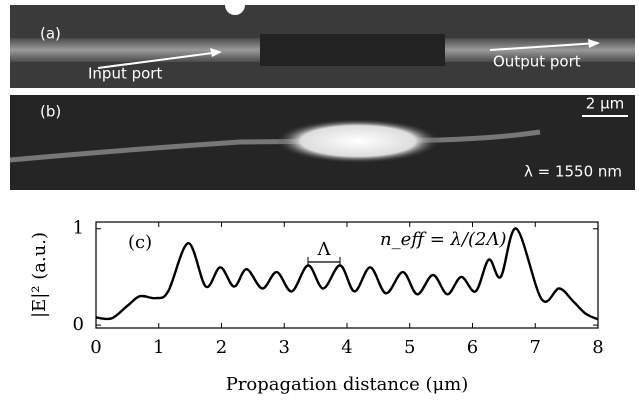 This screenshot has height=416, width=639. Describe the element at coordinates (597, 347) in the screenshot. I see `x-tick-label: 8` at that location.